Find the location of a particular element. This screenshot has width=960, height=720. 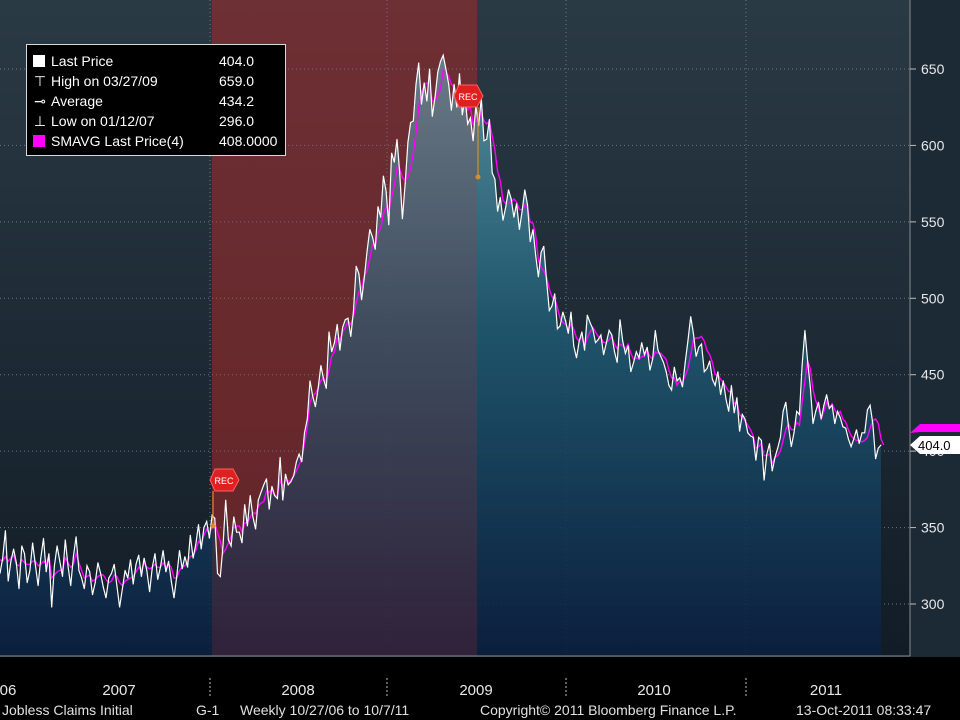

last-value-tag: 404.0 is located at coordinates (935, 439).